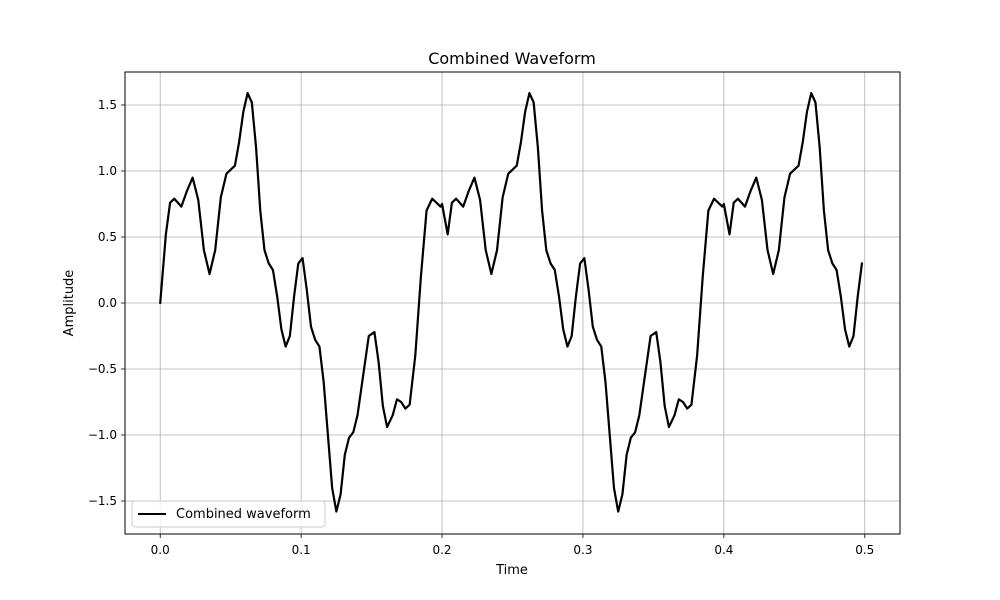  I want to click on x-tick-label: 0.3, so click(582, 550).